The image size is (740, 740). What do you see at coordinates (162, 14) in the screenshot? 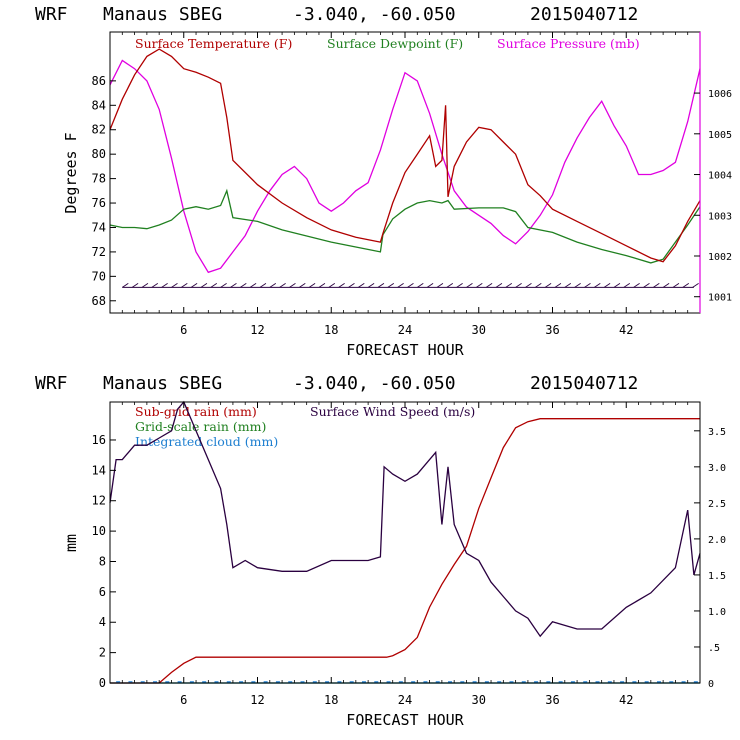
I see `top-header-station: Manaus SBEG` at bounding box center [162, 14].